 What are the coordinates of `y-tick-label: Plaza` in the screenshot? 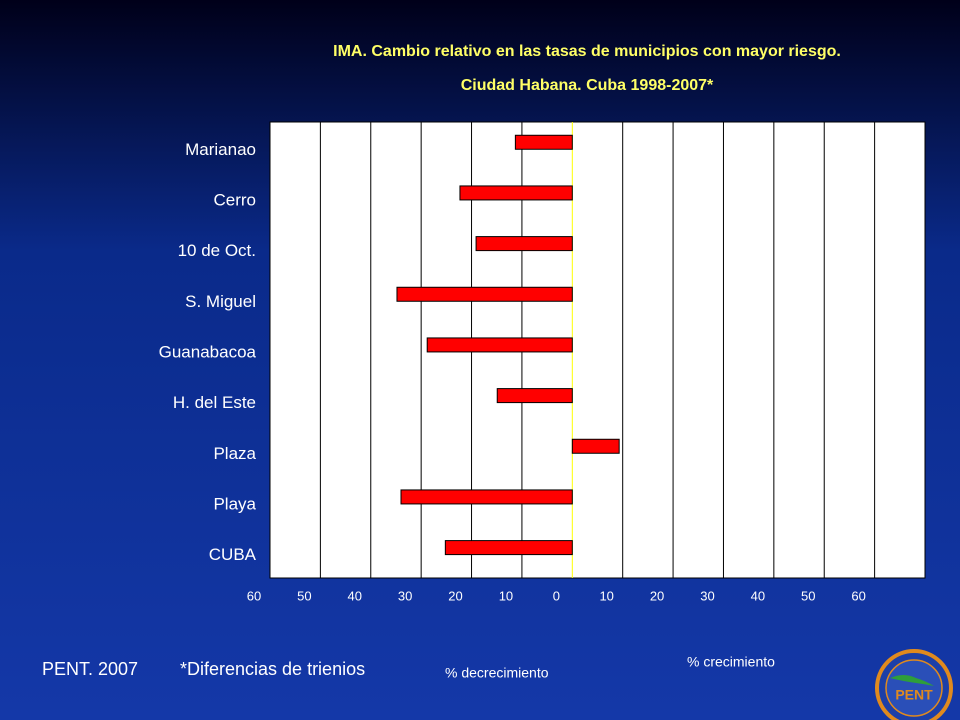 It's located at (234, 453).